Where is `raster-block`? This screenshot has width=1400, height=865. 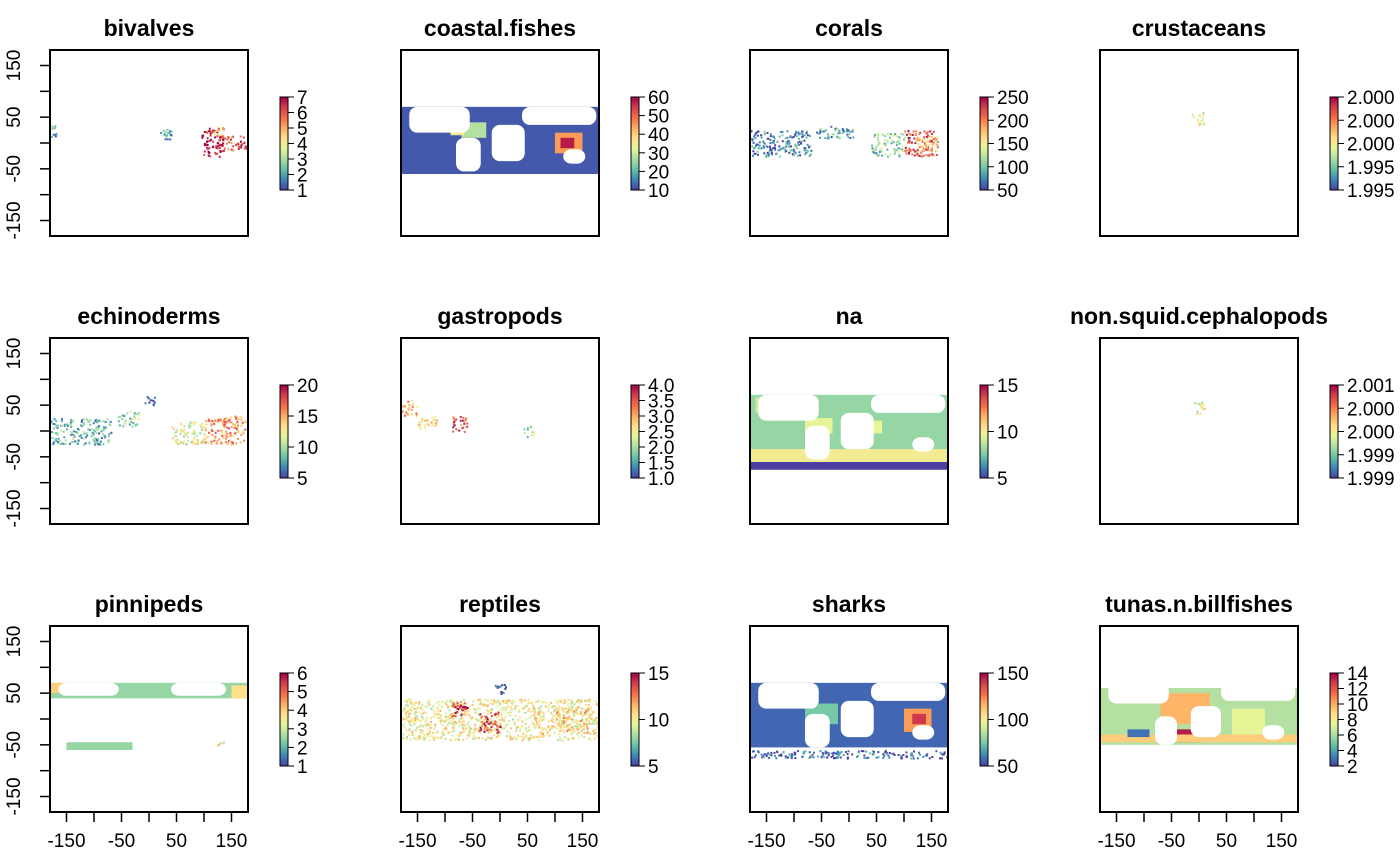
raster-block is located at coordinates (239, 692).